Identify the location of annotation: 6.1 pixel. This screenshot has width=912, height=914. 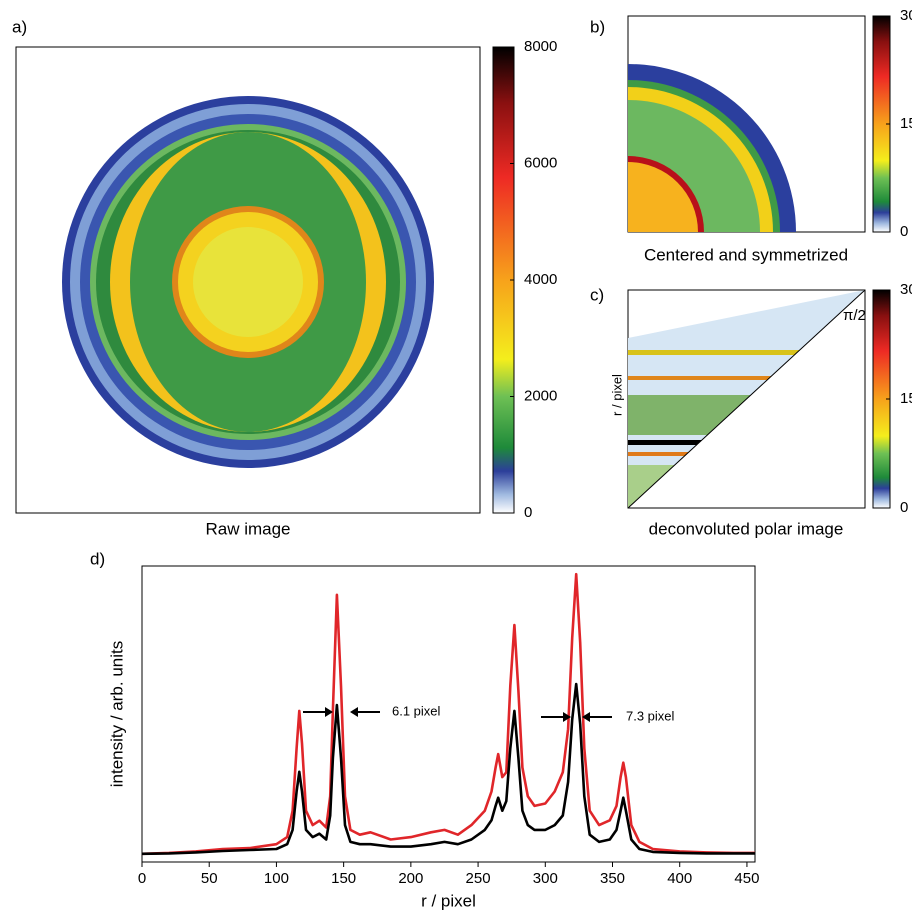
(416, 710).